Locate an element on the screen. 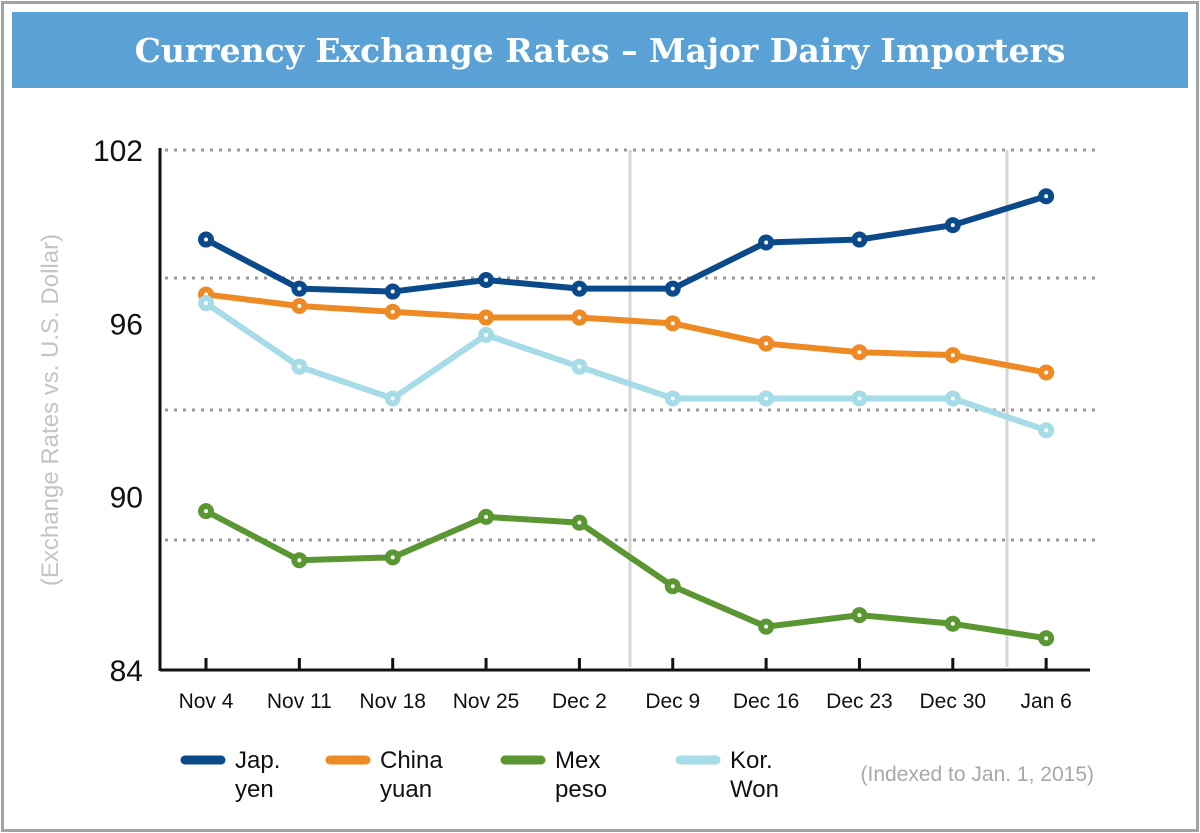 Image resolution: width=1200 pixels, height=833 pixels. x-tick-label: Nov 11 is located at coordinates (299, 701).